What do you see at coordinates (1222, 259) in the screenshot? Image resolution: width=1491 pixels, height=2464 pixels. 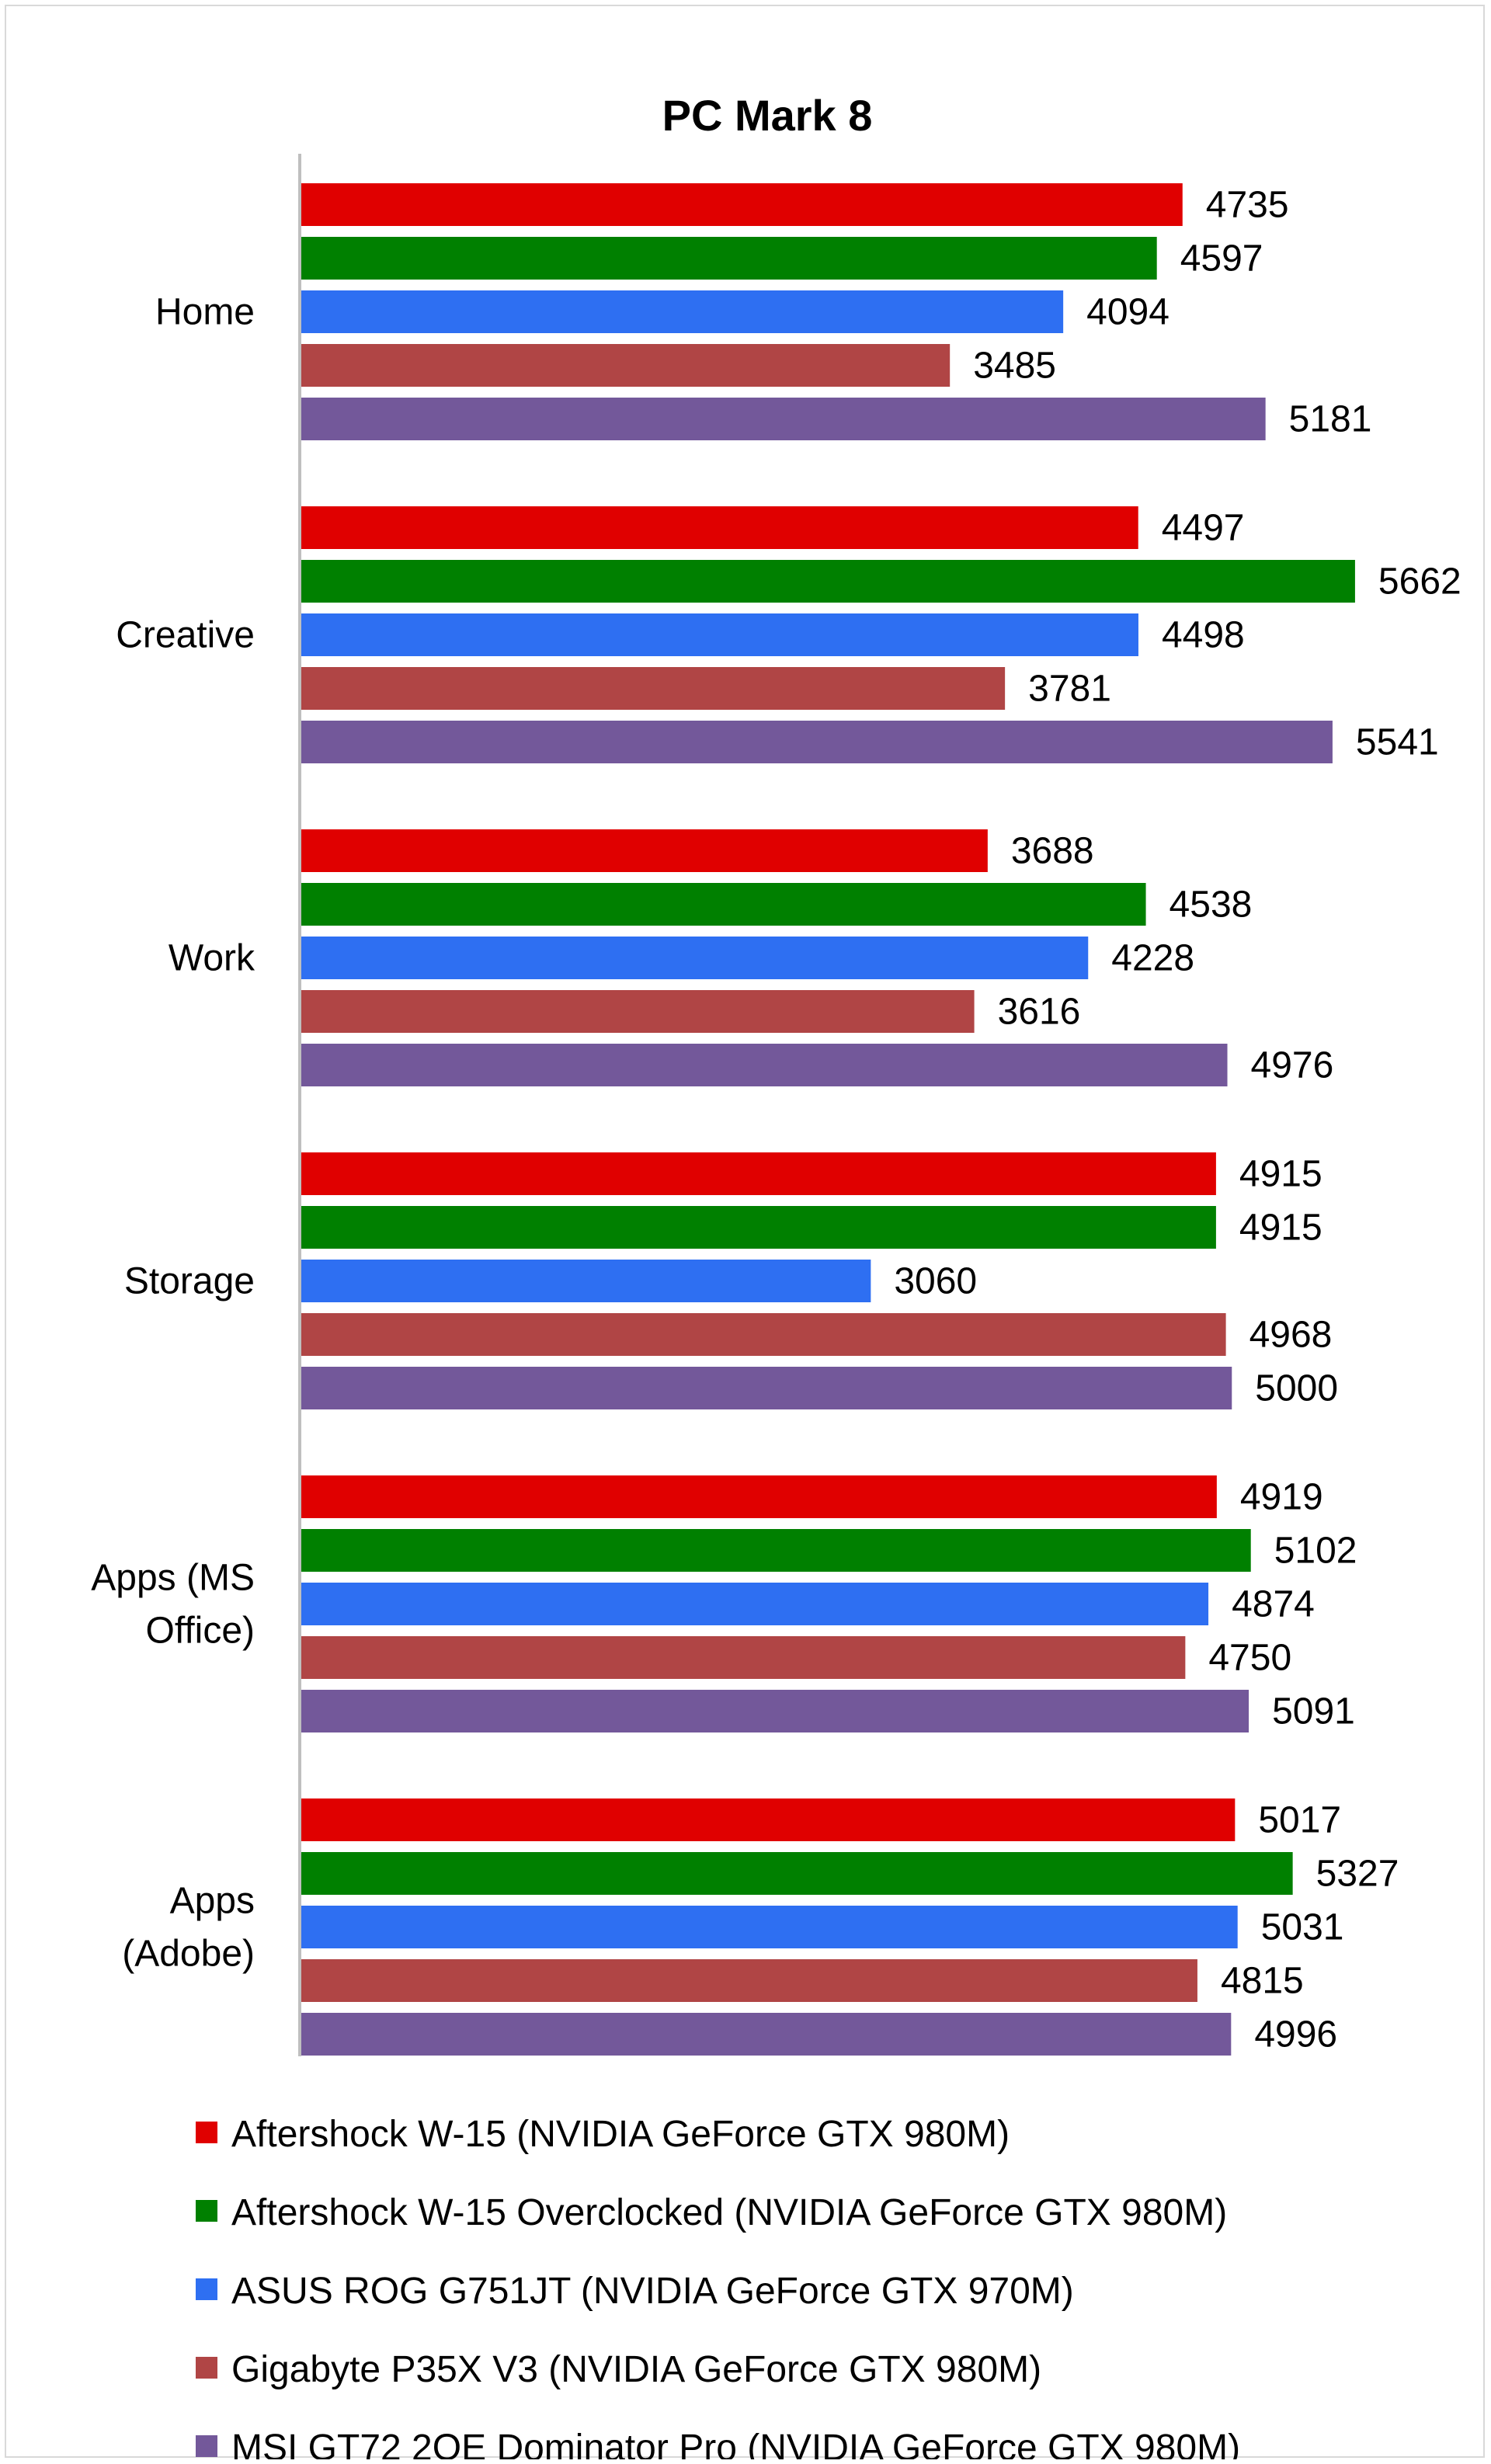 I see `value-label-0-1: 4597` at bounding box center [1222, 259].